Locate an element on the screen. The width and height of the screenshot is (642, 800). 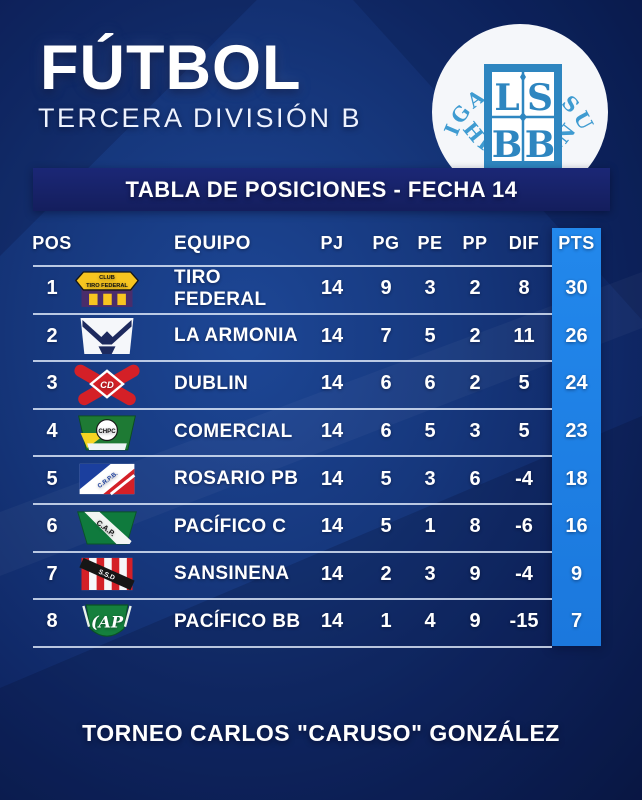
pts-value: 18 is located at coordinates (576, 478).